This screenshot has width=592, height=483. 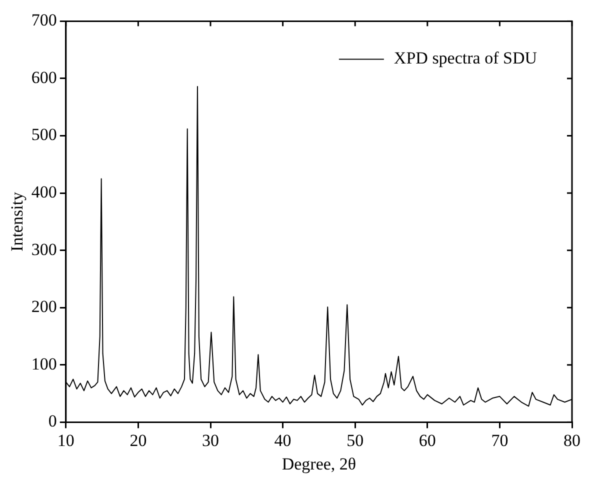 What do you see at coordinates (44, 306) in the screenshot?
I see `y-tick-label: 200` at bounding box center [44, 306].